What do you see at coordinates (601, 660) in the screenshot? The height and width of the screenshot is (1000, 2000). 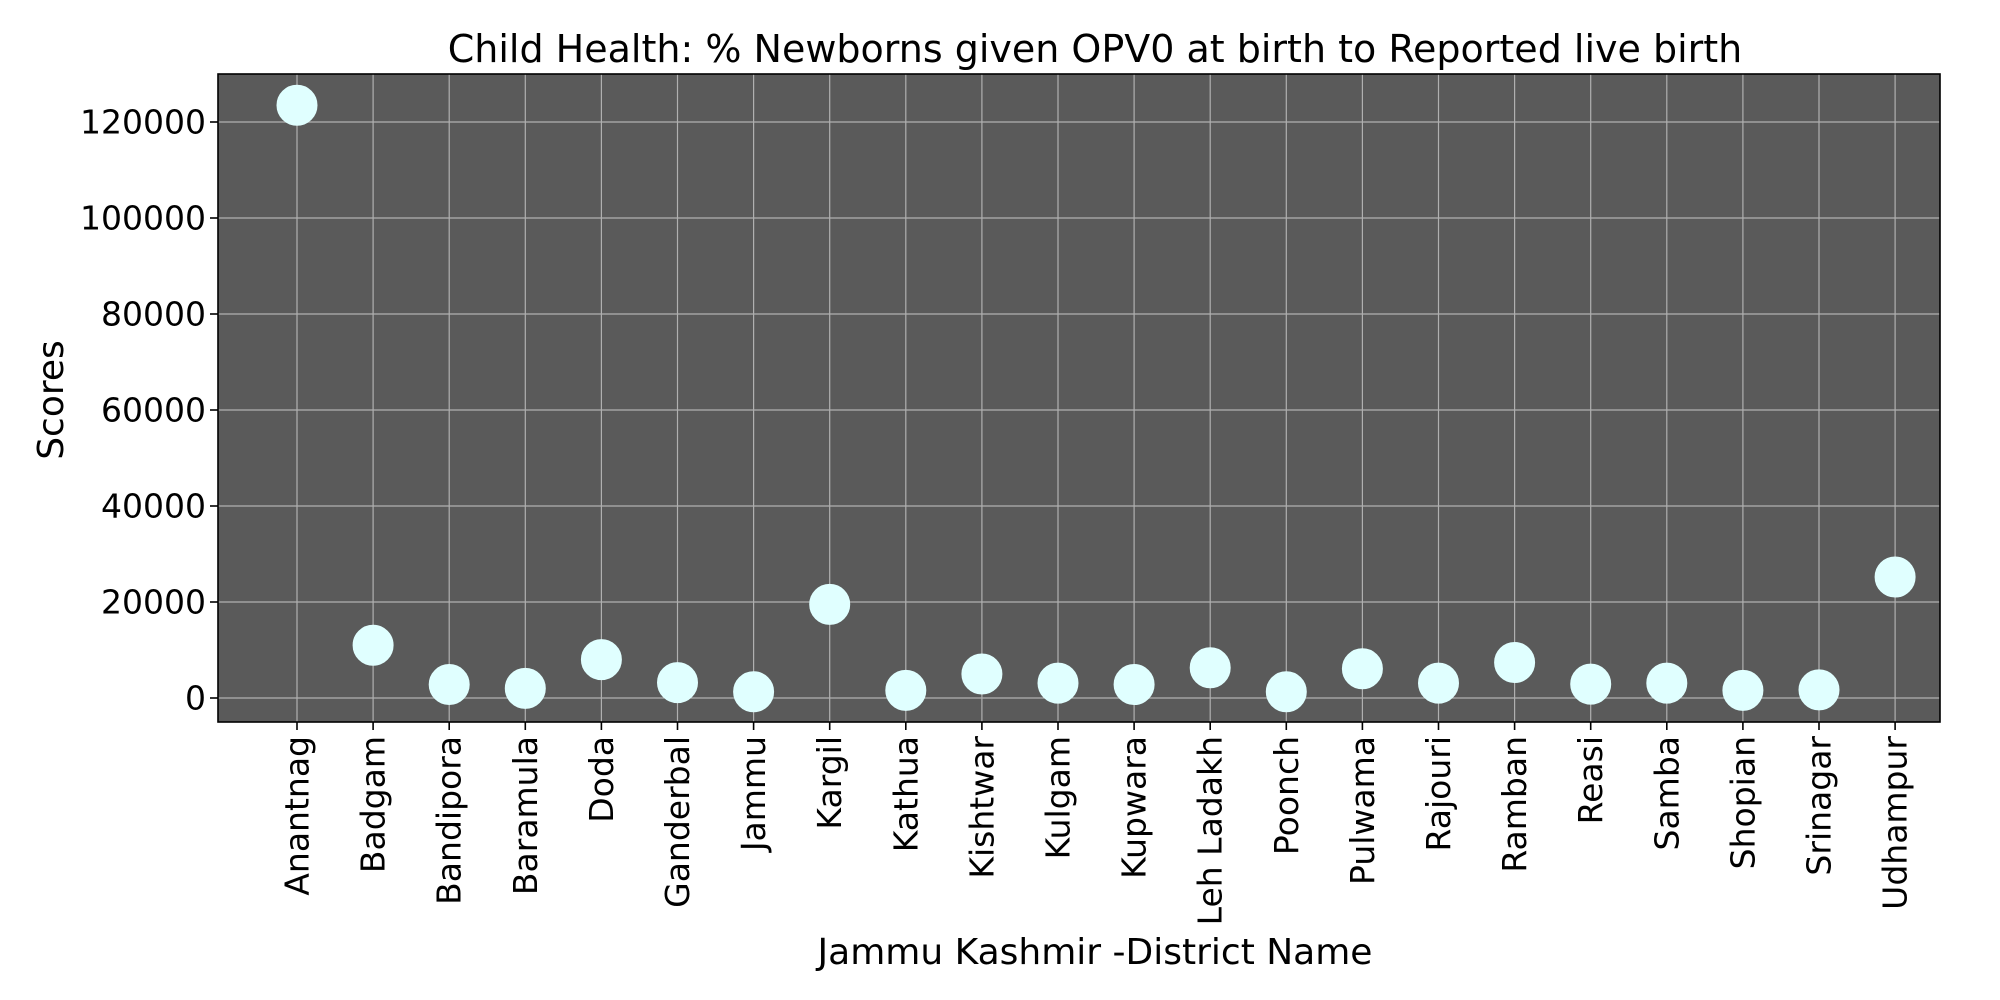 I see `data-point-doda` at bounding box center [601, 660].